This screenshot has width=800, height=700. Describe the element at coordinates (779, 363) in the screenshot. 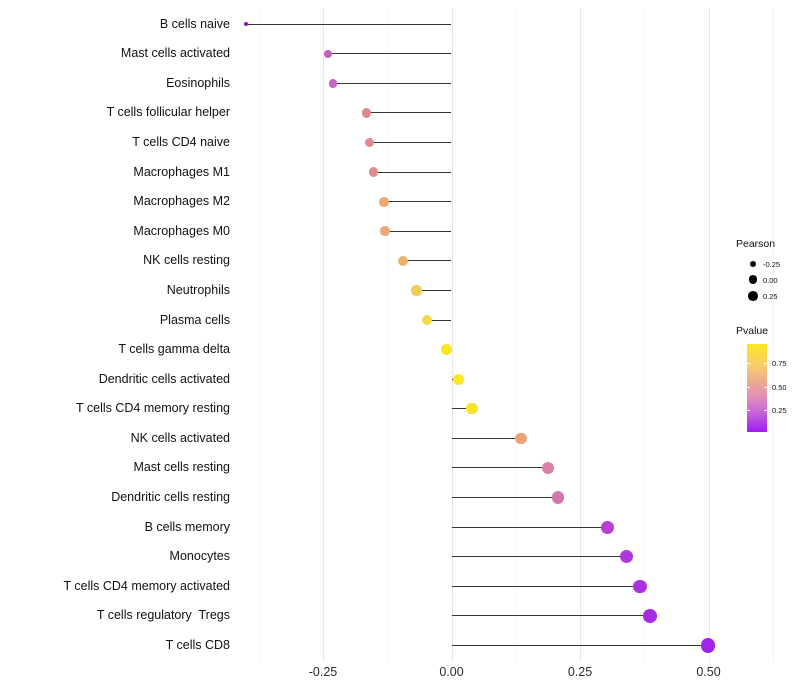

I see `colorbar-tick-label: 0.75` at that location.